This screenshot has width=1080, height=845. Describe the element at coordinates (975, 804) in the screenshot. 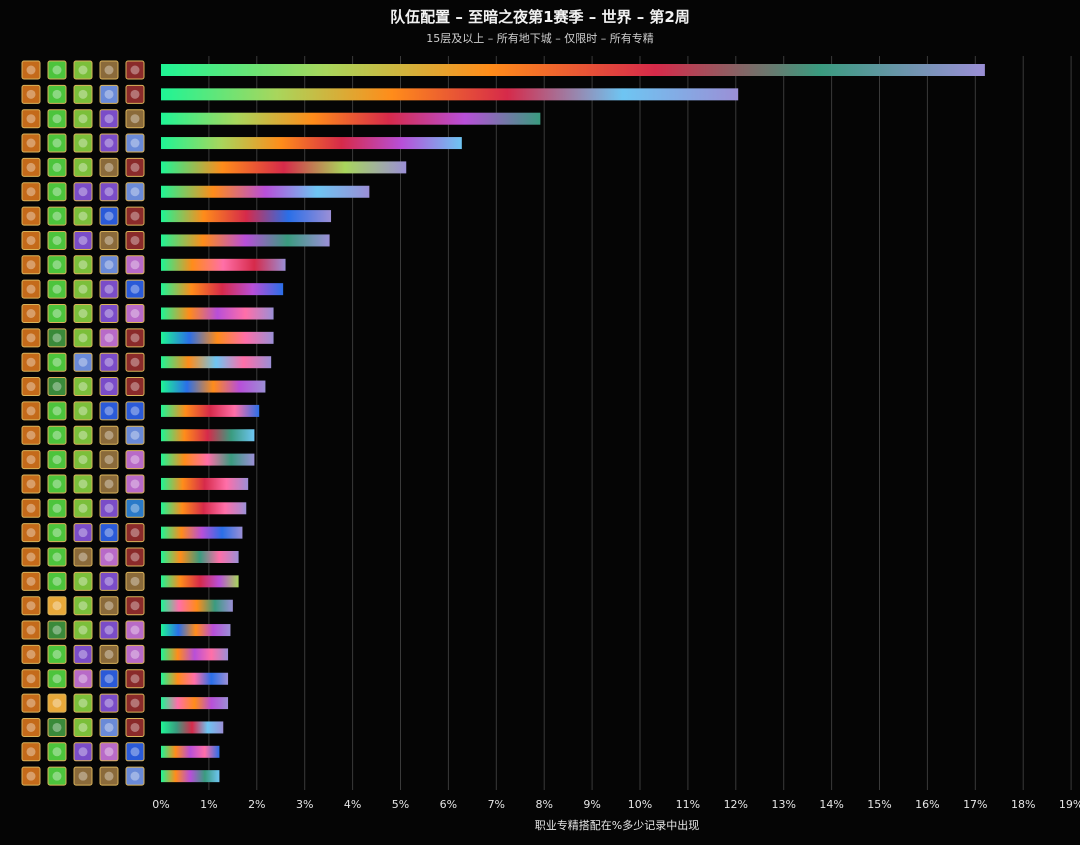

I see `x-tick-label: 17%` at that location.